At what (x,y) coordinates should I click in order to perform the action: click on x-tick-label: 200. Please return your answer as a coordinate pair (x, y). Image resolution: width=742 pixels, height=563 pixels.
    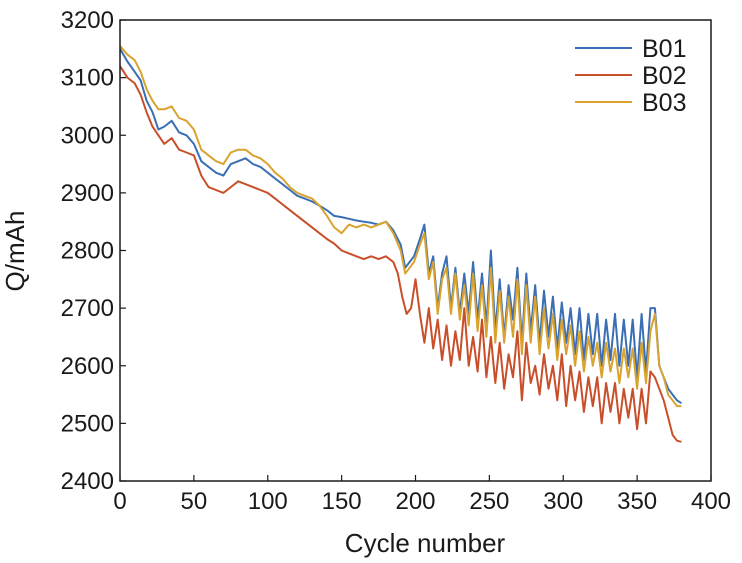
    Looking at the image, I should click on (415, 501).